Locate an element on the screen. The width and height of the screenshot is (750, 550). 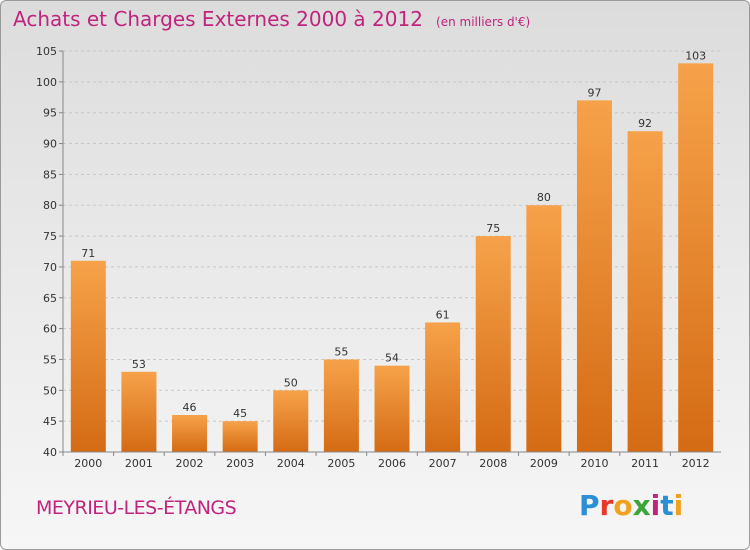
bar-2008 is located at coordinates (493, 344).